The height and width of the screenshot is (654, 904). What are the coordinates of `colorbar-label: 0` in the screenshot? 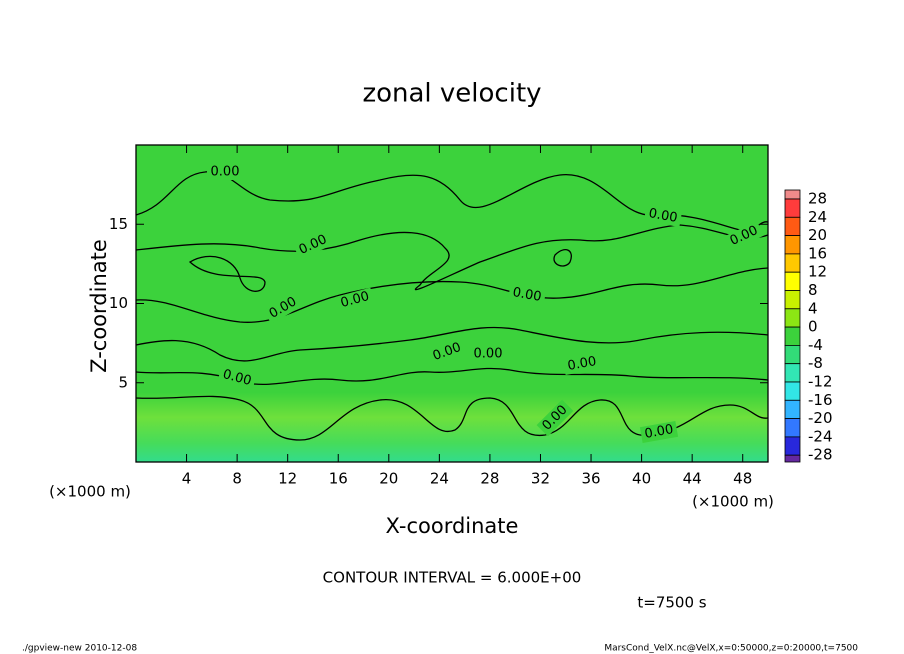 It's located at (813, 327).